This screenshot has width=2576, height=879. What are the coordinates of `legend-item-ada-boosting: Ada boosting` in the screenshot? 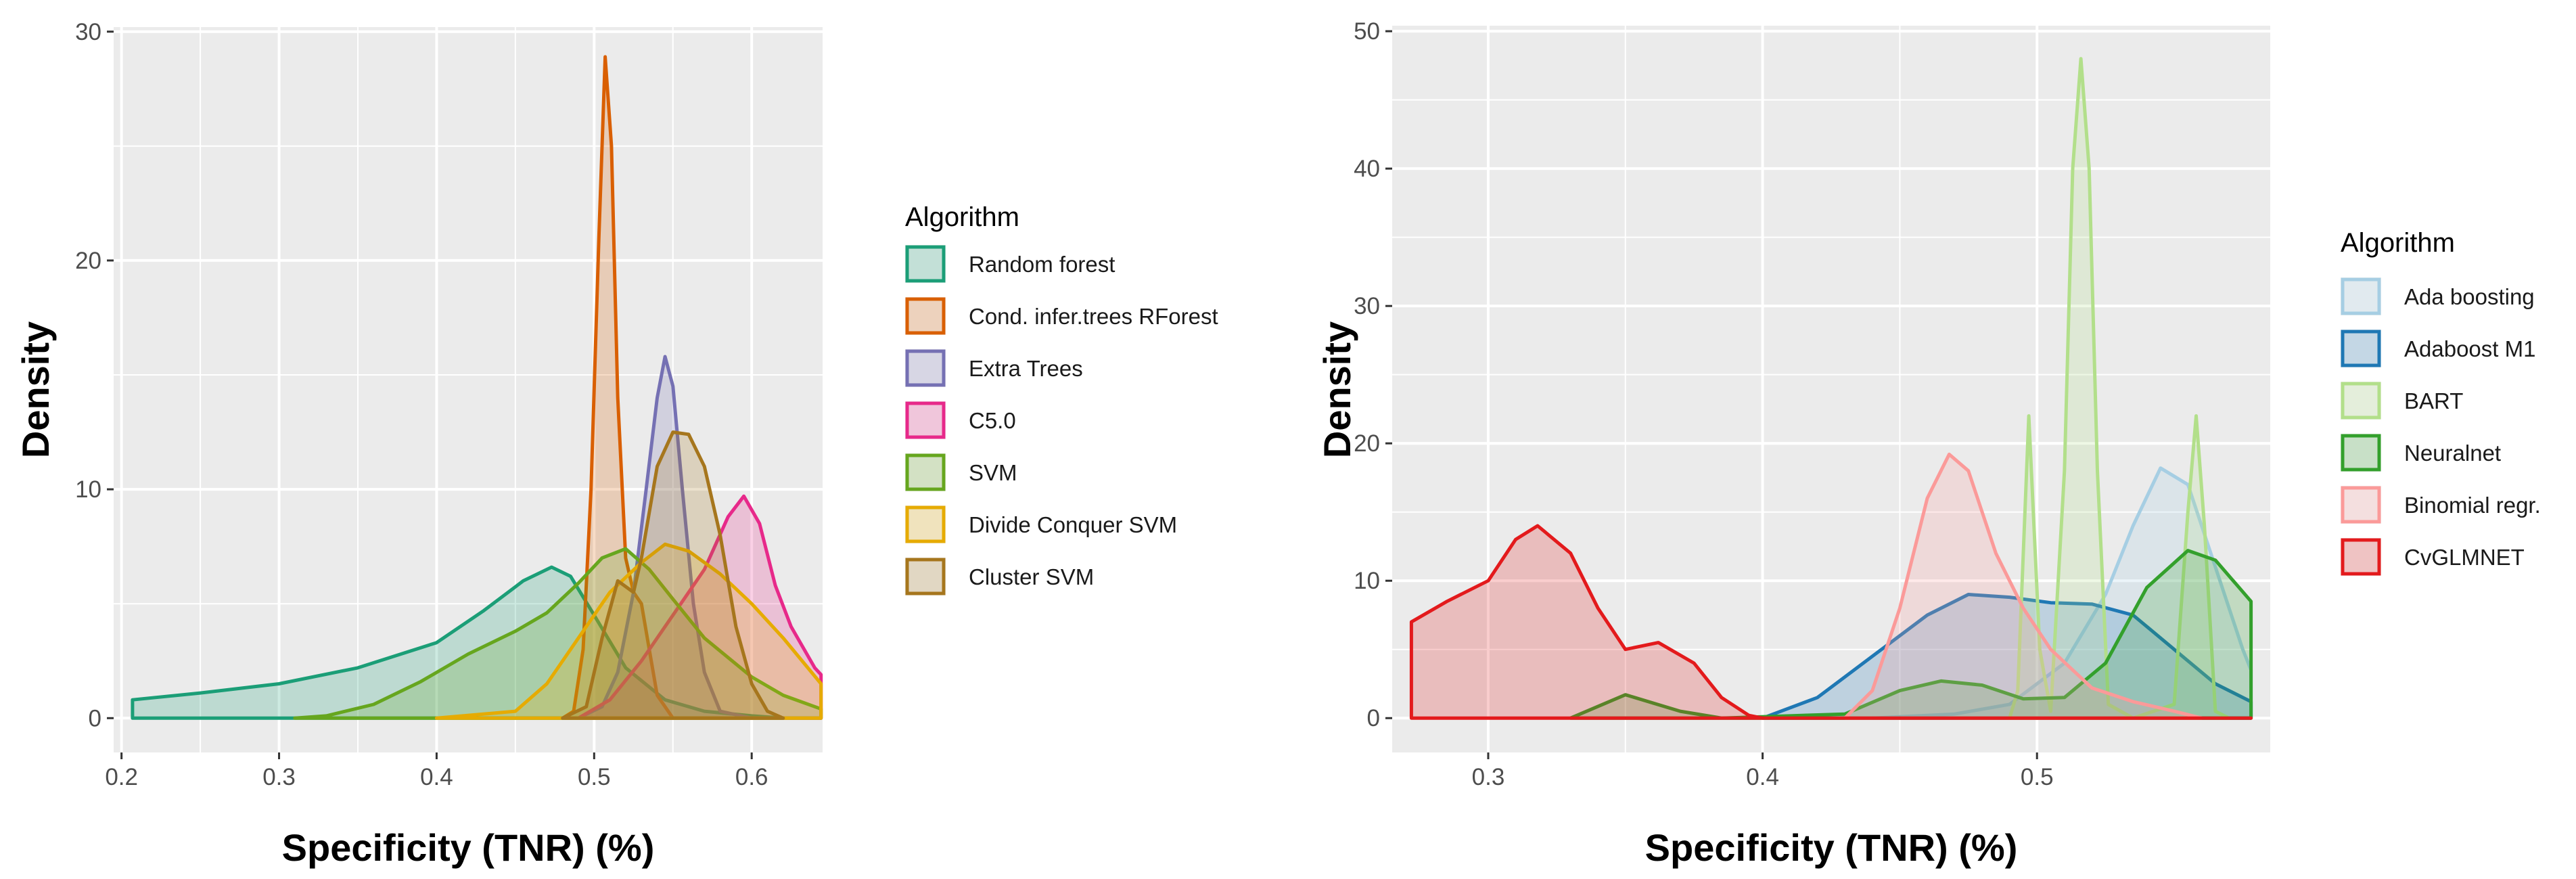 It's located at (2438, 296).